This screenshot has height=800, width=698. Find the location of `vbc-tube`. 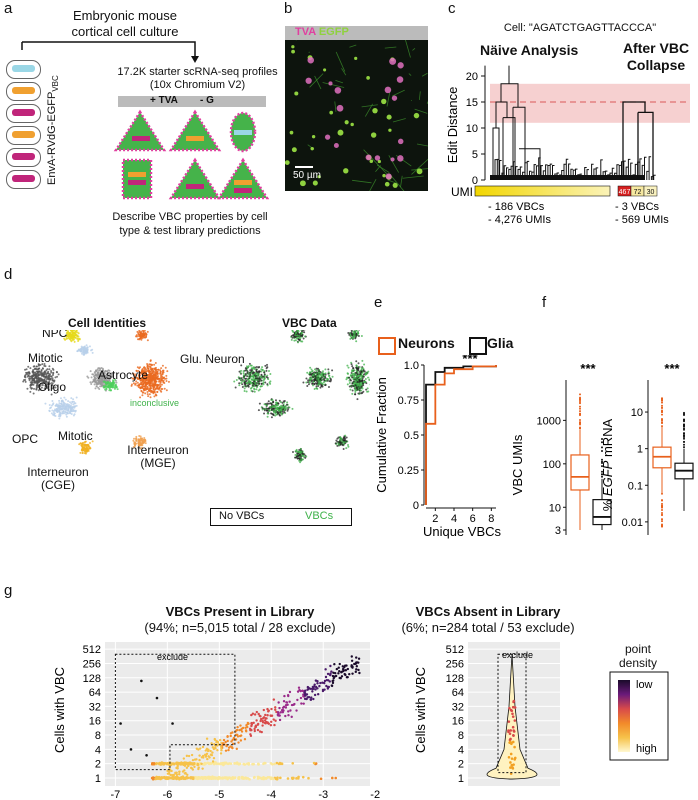

vbc-tube is located at coordinates (23, 157).